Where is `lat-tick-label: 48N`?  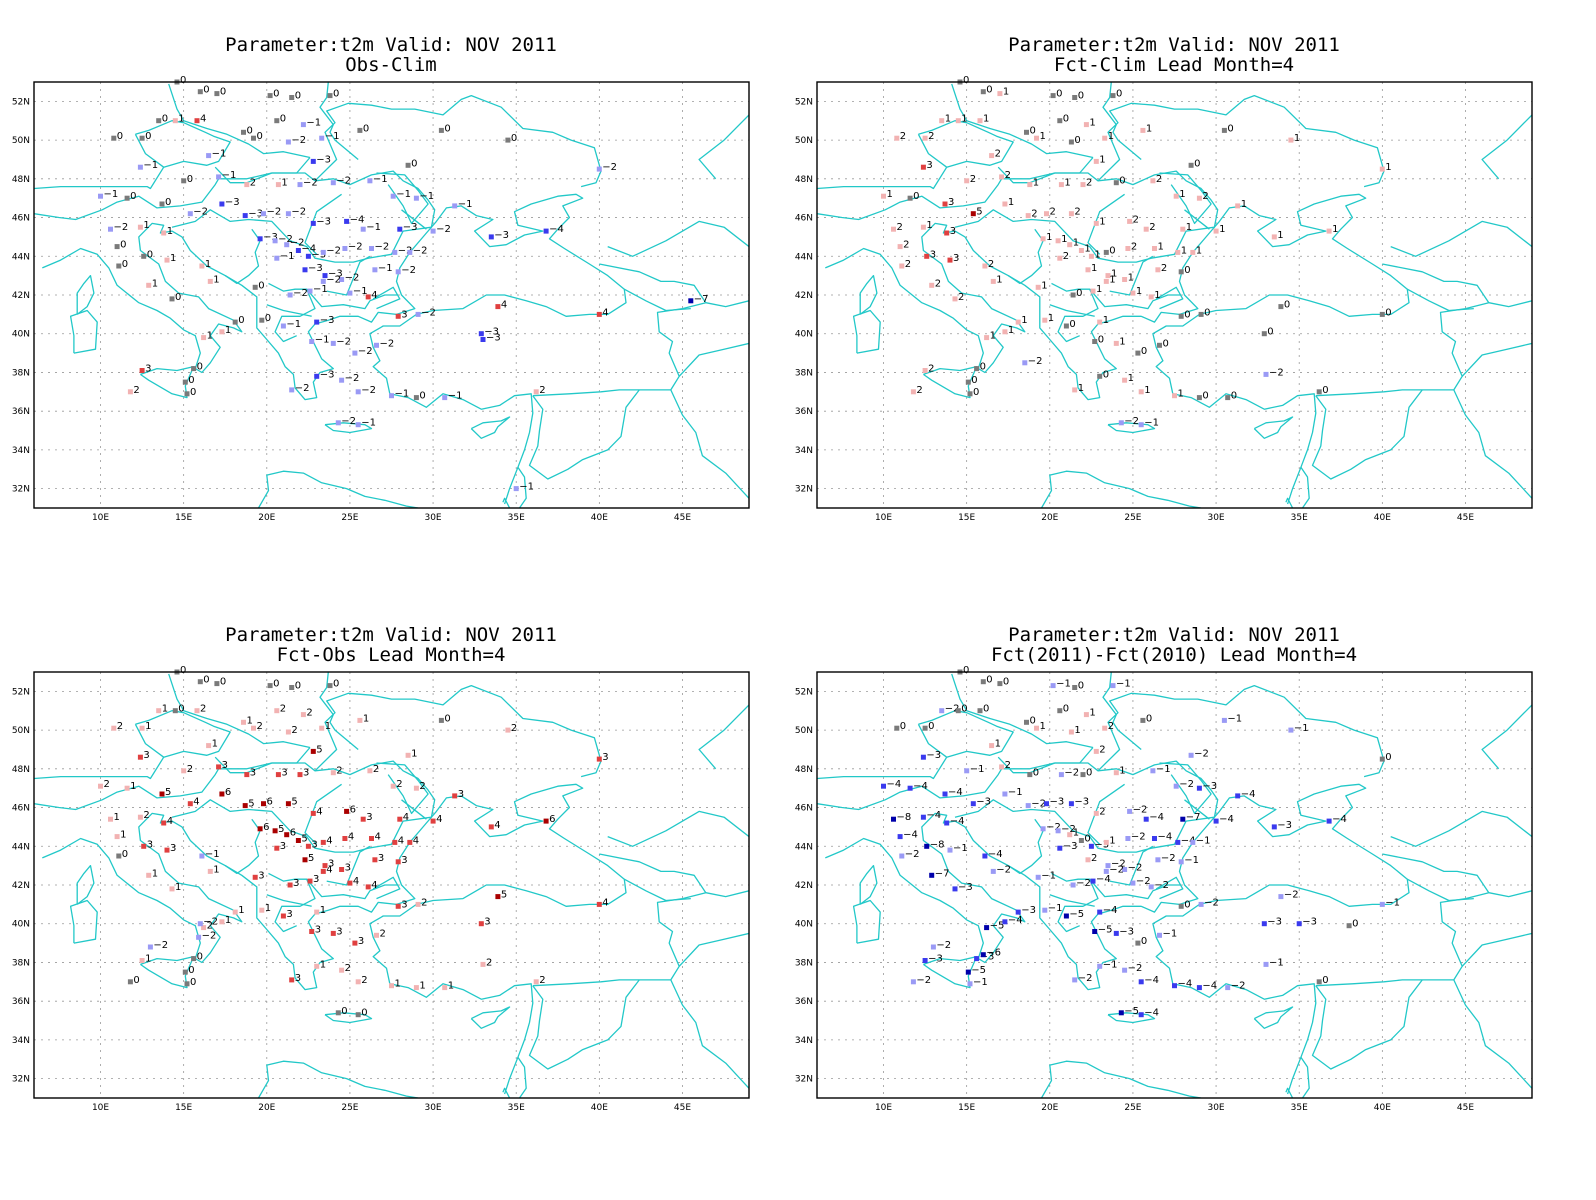 lat-tick-label: 48N is located at coordinates (804, 180).